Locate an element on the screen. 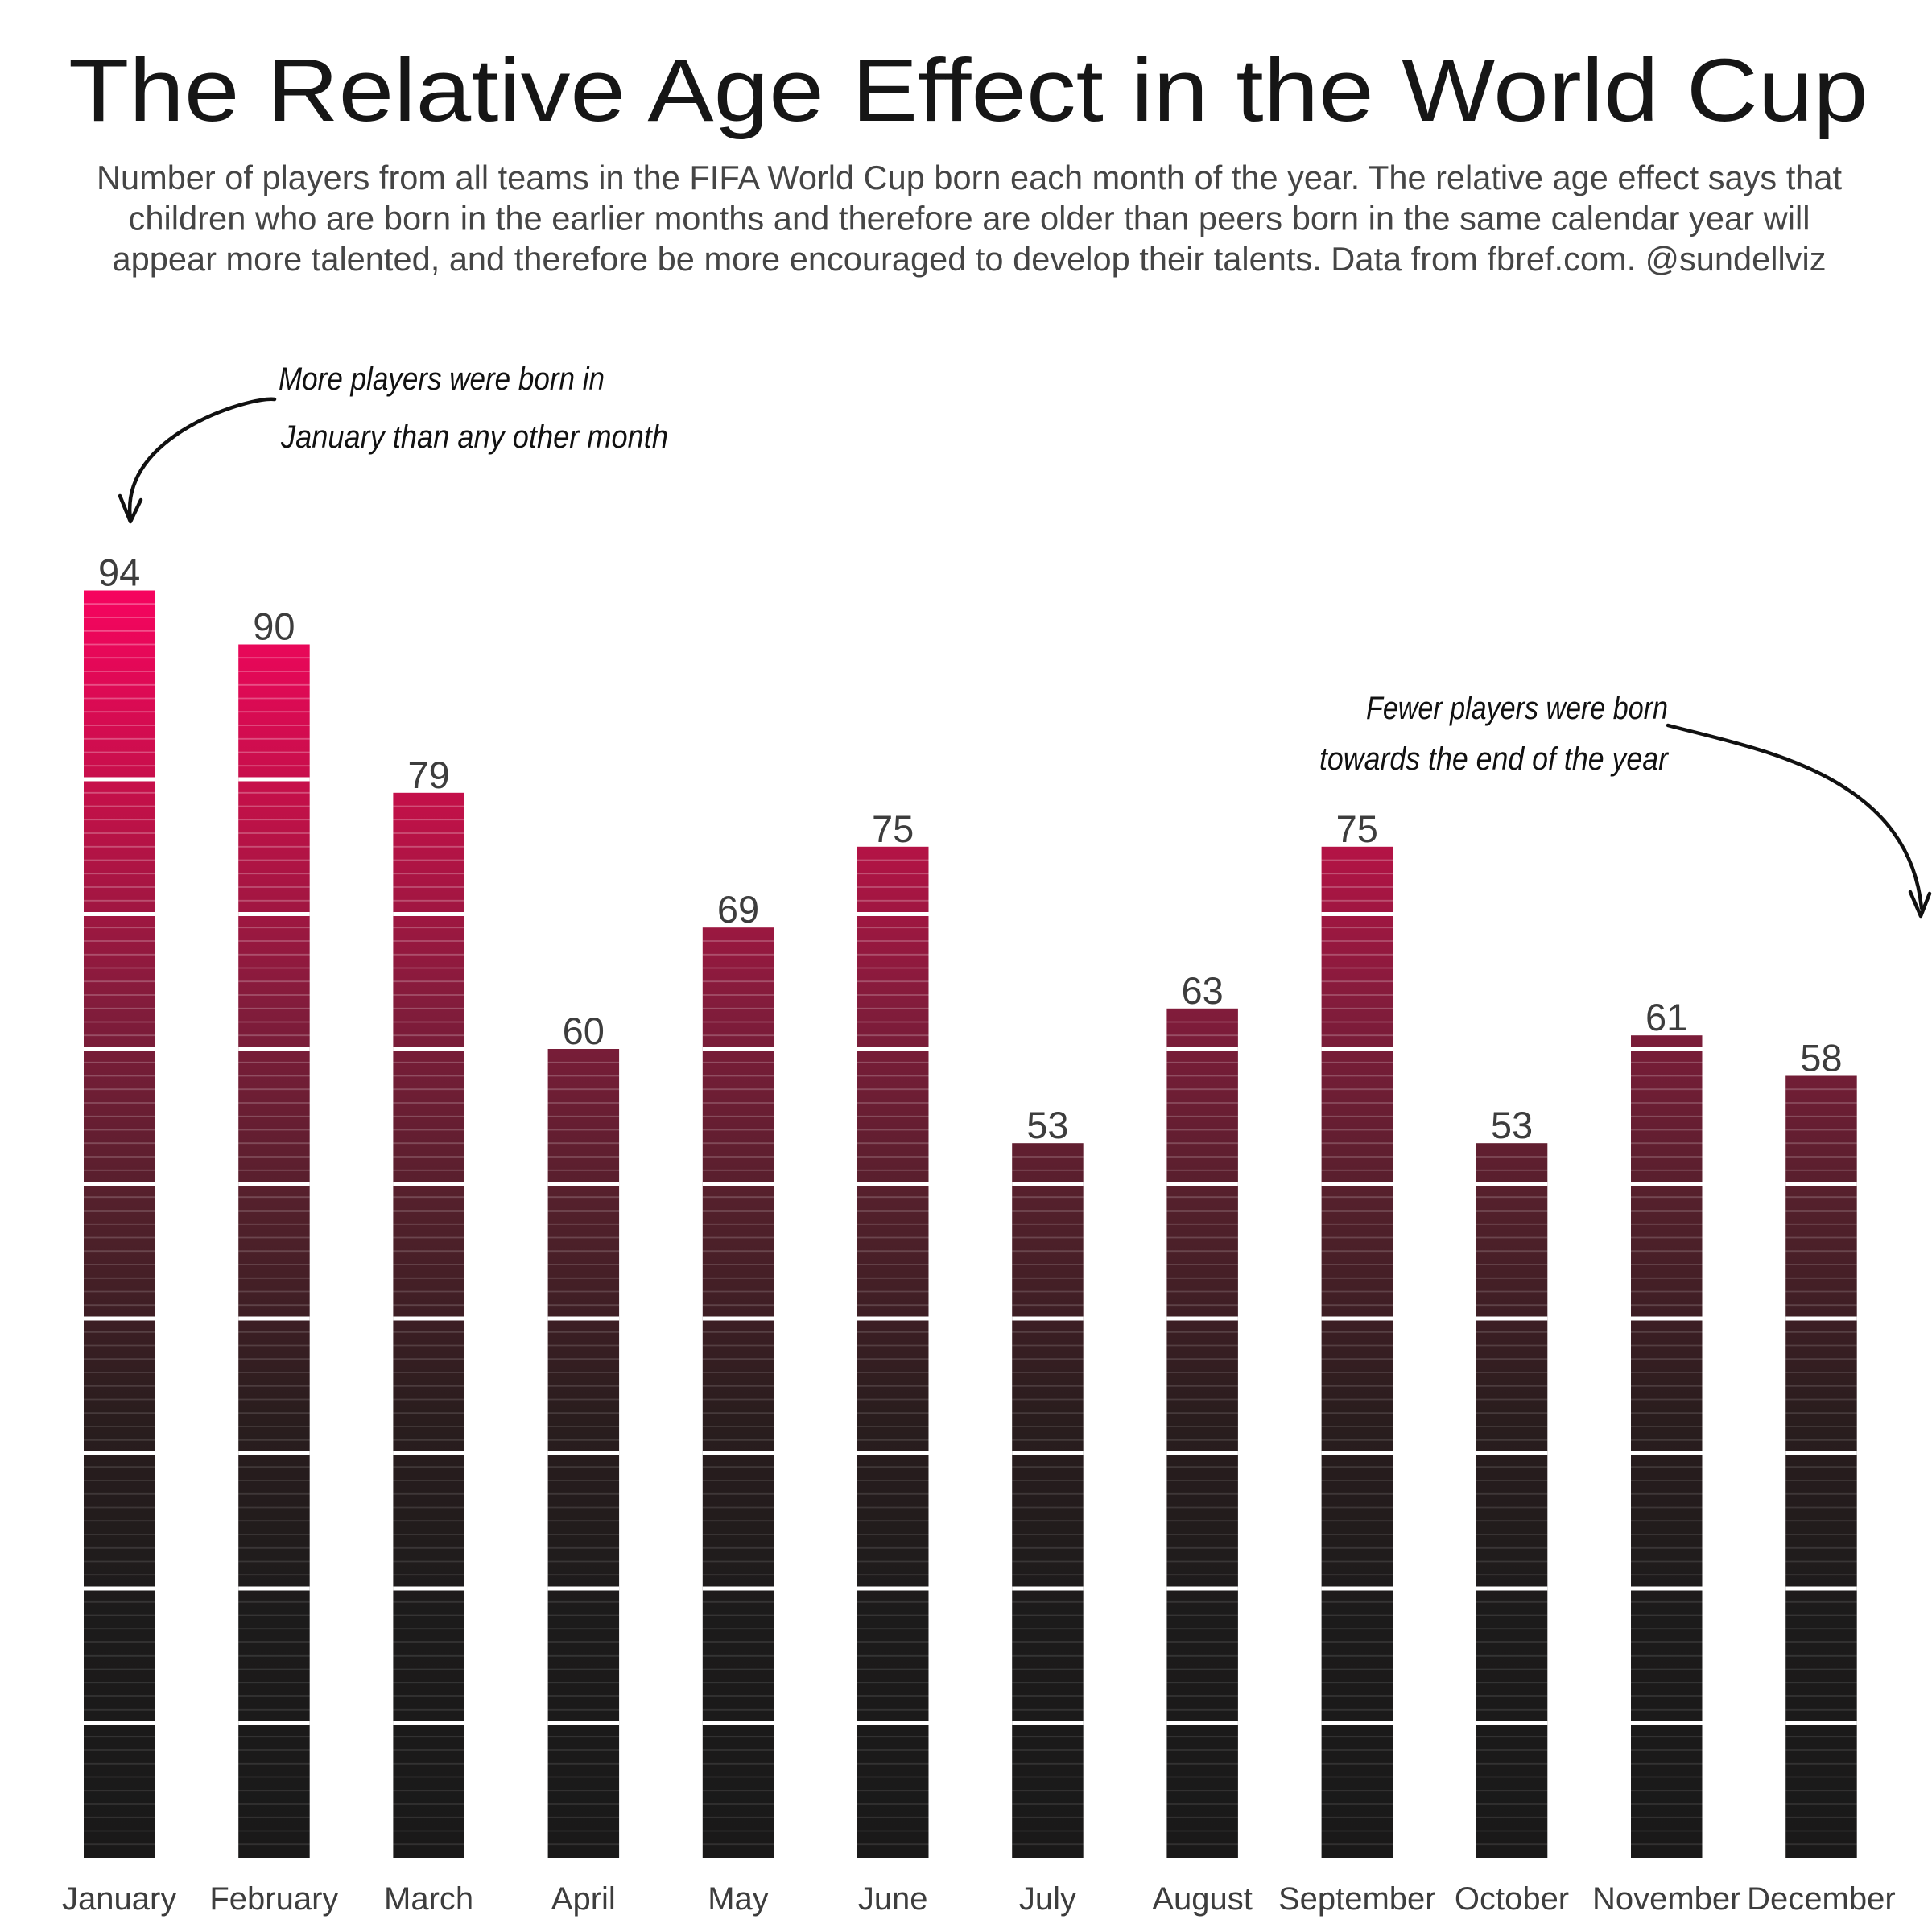 This screenshot has width=1932, height=1932. svg-text: March is located at coordinates (428, 1899).